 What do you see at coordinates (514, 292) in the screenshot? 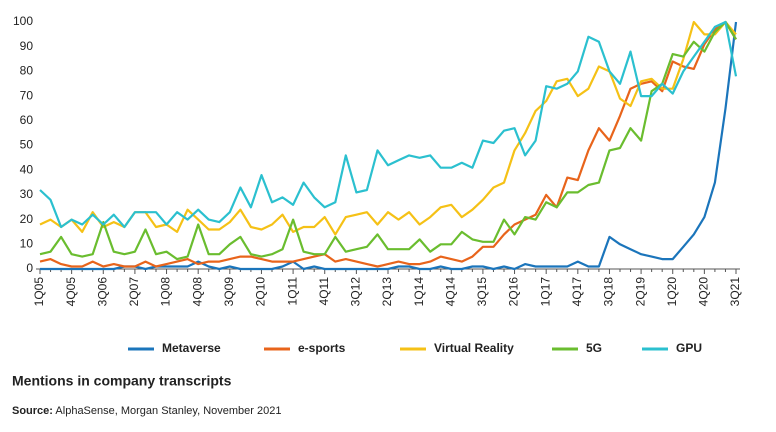
I see `x-tick-label: 2Q16` at bounding box center [514, 292].